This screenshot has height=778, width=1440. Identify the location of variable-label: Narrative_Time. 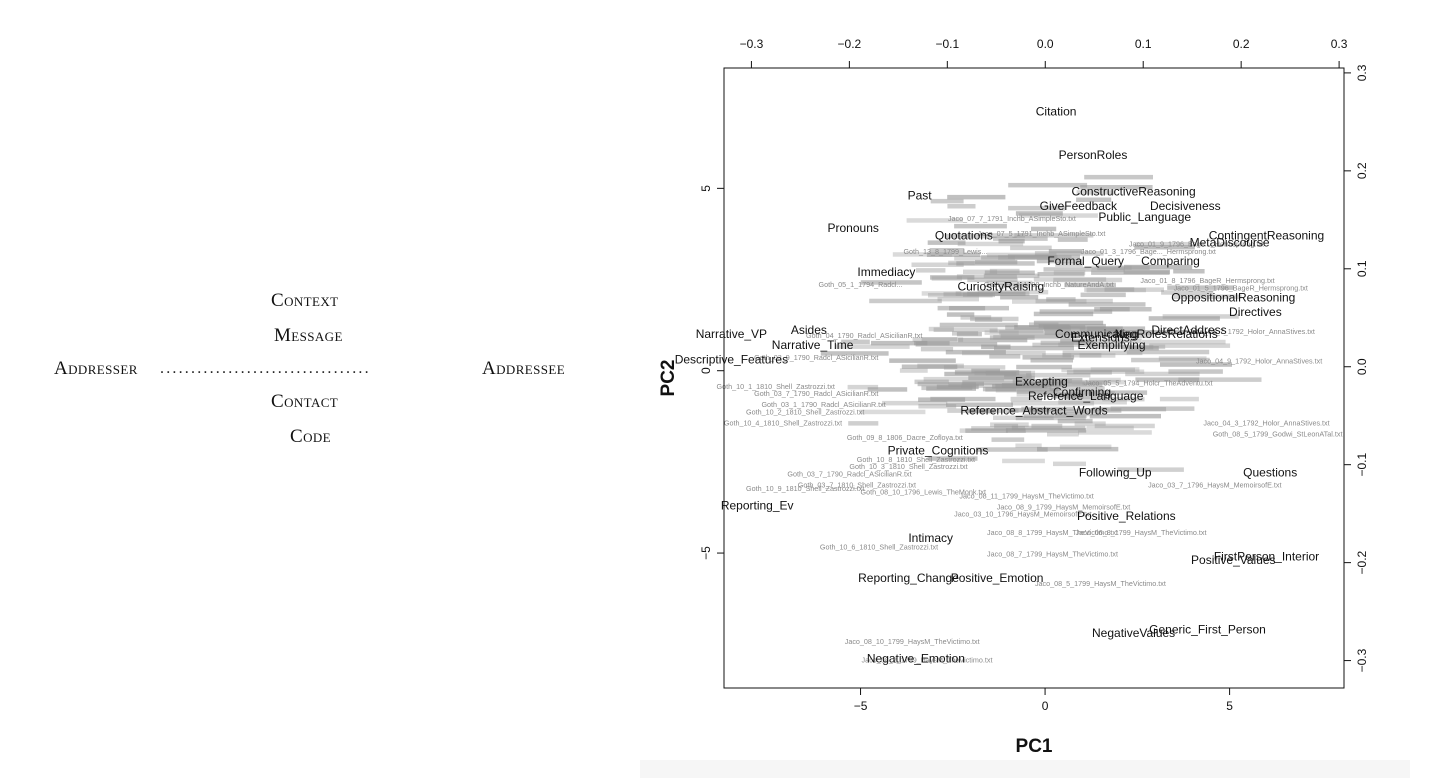
(813, 345).